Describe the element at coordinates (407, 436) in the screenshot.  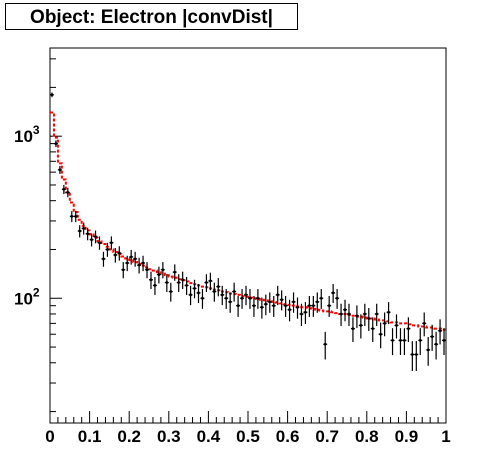
I see `x-tick-label: 0.9` at that location.